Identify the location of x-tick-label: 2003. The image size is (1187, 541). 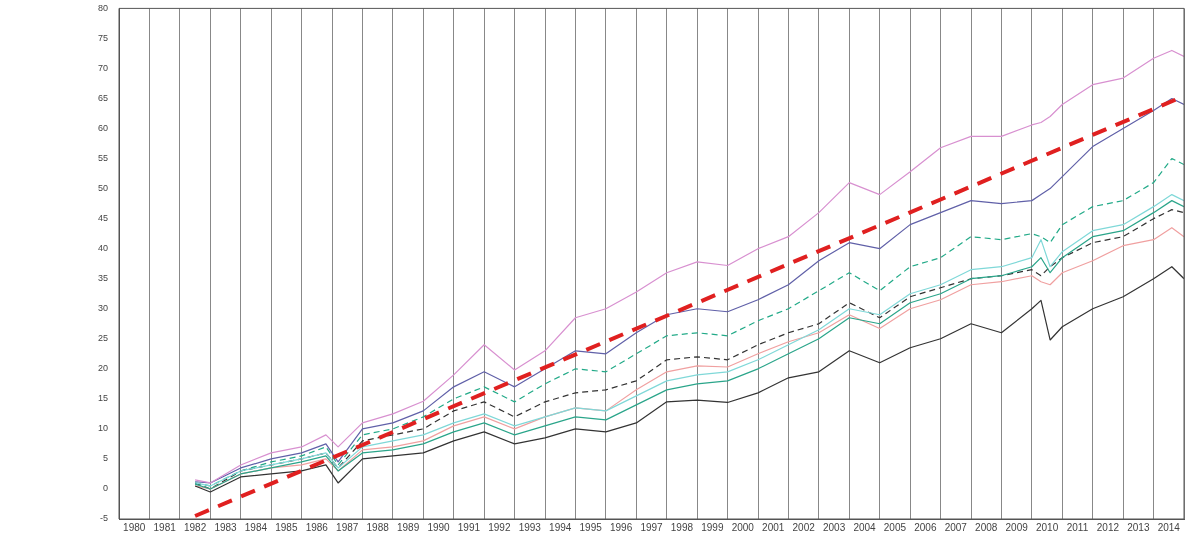
(834, 527).